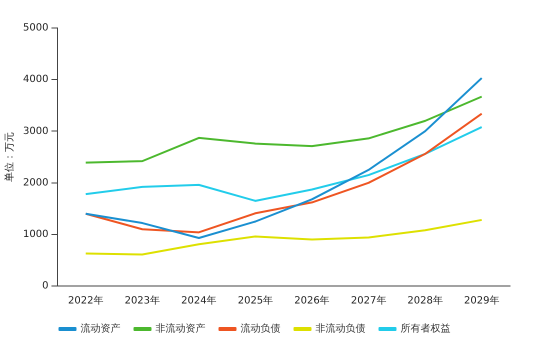 The image size is (560, 348). I want to click on y-tick-label: 4000, so click(35, 80).